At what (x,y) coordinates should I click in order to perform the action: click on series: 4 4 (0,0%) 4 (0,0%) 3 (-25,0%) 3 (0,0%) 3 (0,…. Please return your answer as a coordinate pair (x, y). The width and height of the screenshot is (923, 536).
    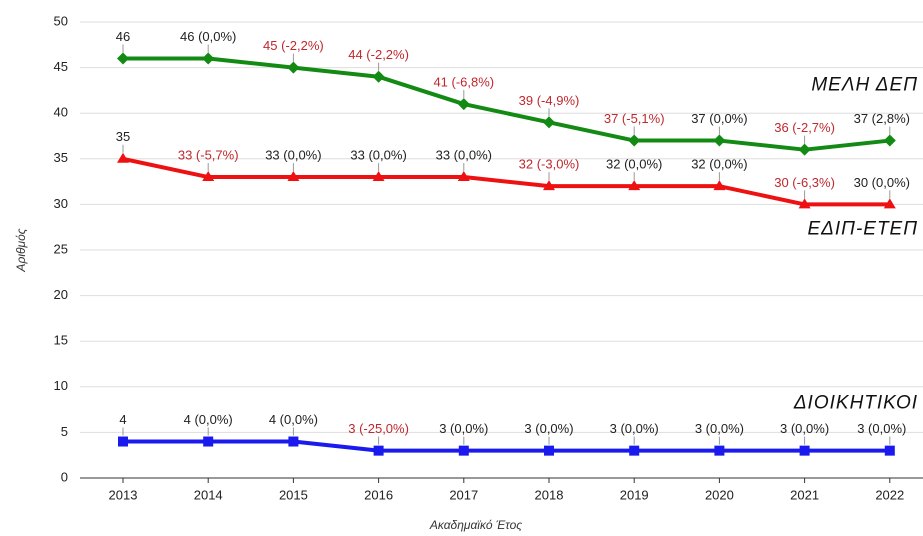
    Looking at the image, I should click on (512, 434).